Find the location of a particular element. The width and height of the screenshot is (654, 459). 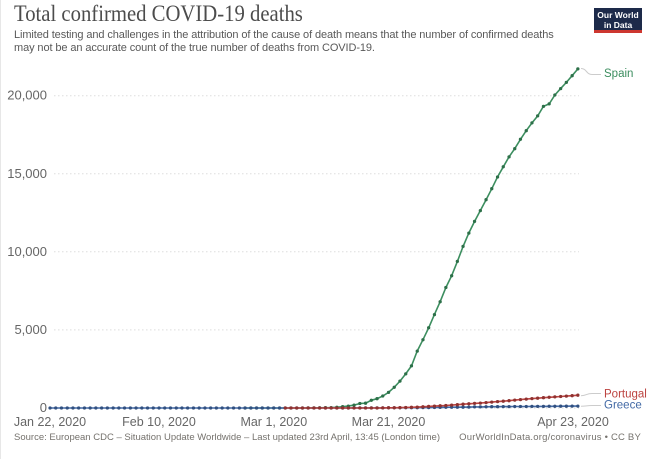

svg-text: 5,000 is located at coordinates (30, 329).